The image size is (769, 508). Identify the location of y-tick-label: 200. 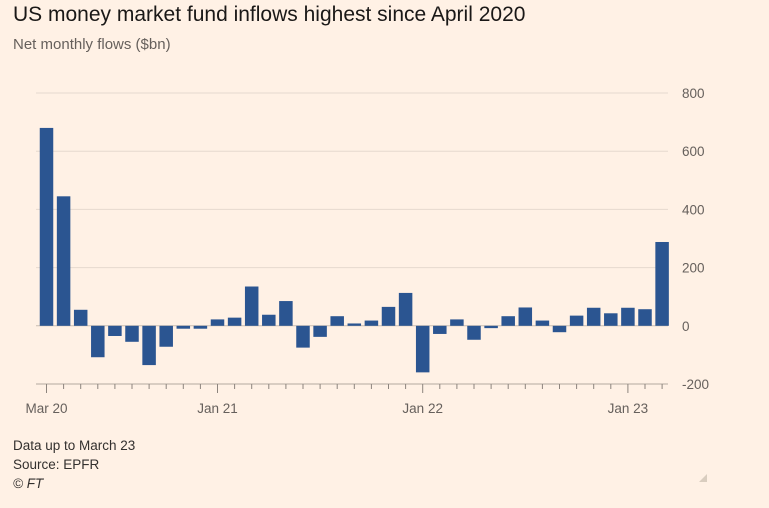
(693, 268).